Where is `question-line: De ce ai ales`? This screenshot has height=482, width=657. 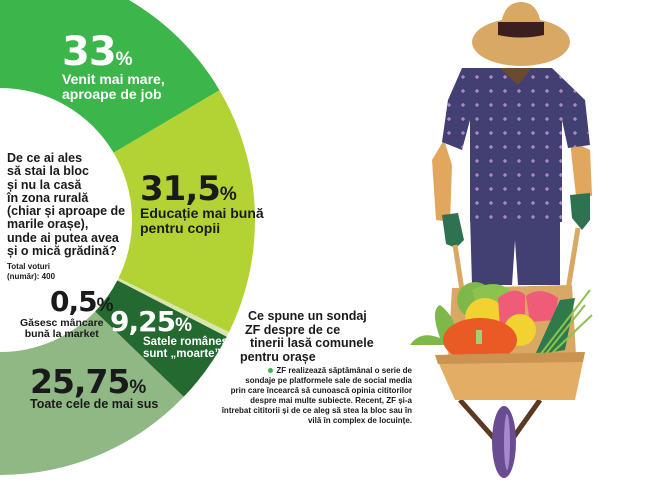 question-line: De ce ai ales is located at coordinates (45, 158).